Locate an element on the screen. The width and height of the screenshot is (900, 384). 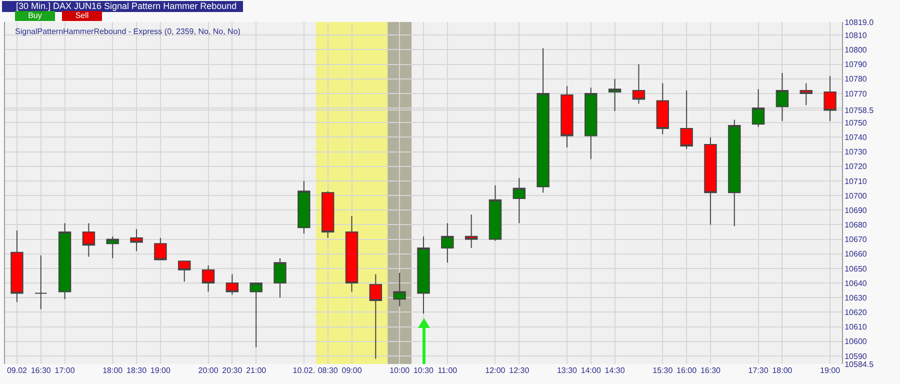
x-tick-label: 14:30 is located at coordinates (615, 370).